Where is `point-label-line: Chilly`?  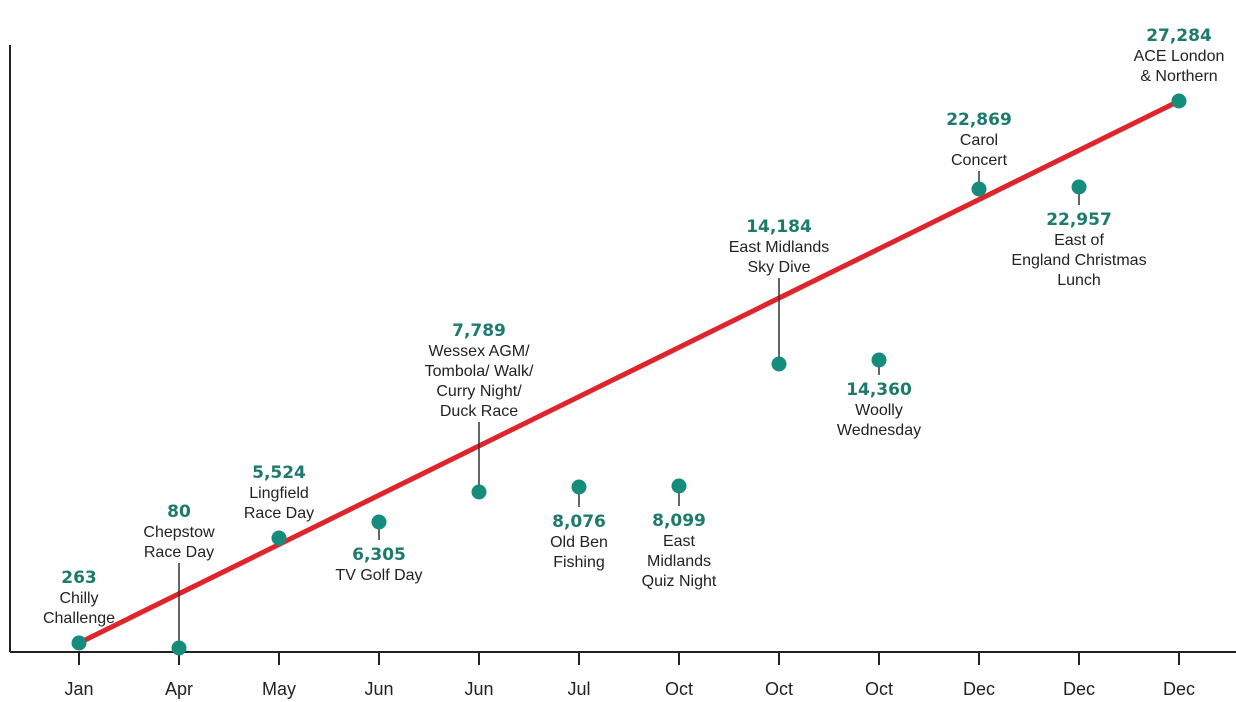
point-label-line: Chilly is located at coordinates (78, 598).